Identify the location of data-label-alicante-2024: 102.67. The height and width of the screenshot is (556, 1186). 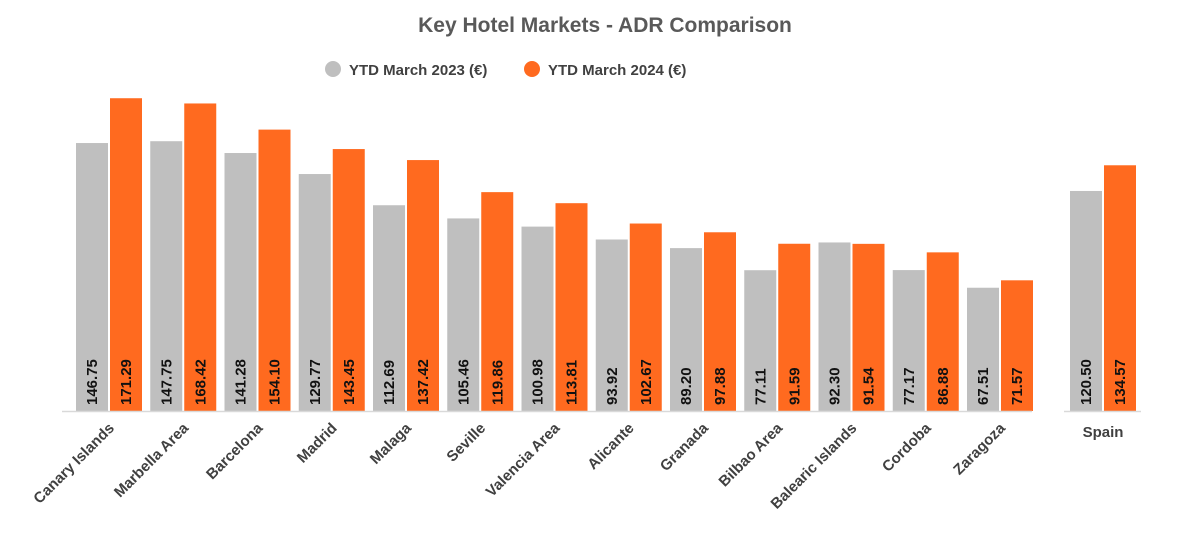
(646, 382).